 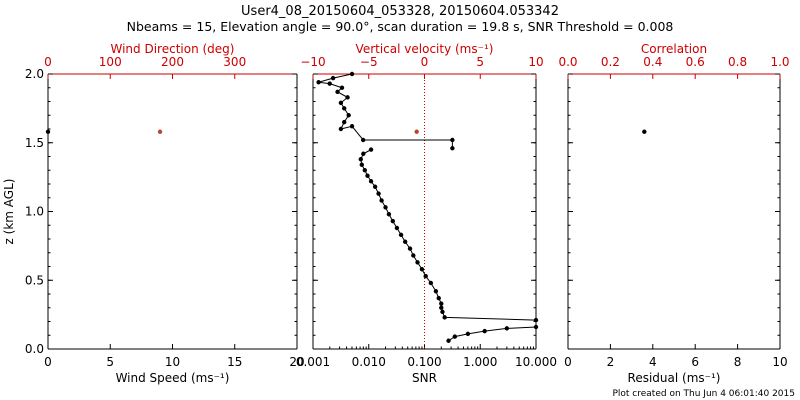 I want to click on wind-wind-speed-point, so click(x=48, y=131).